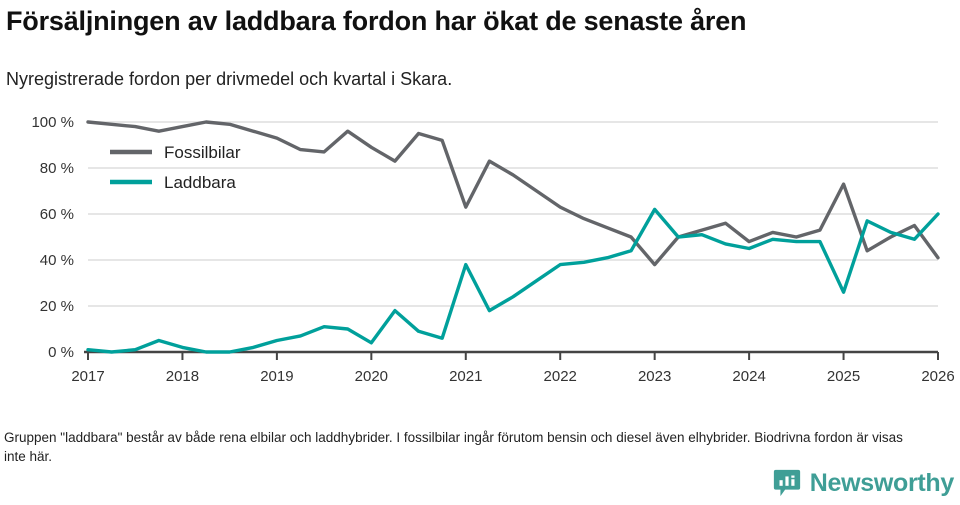 The width and height of the screenshot is (960, 505). I want to click on y-axis-tick-label: 80 %, so click(57, 168).